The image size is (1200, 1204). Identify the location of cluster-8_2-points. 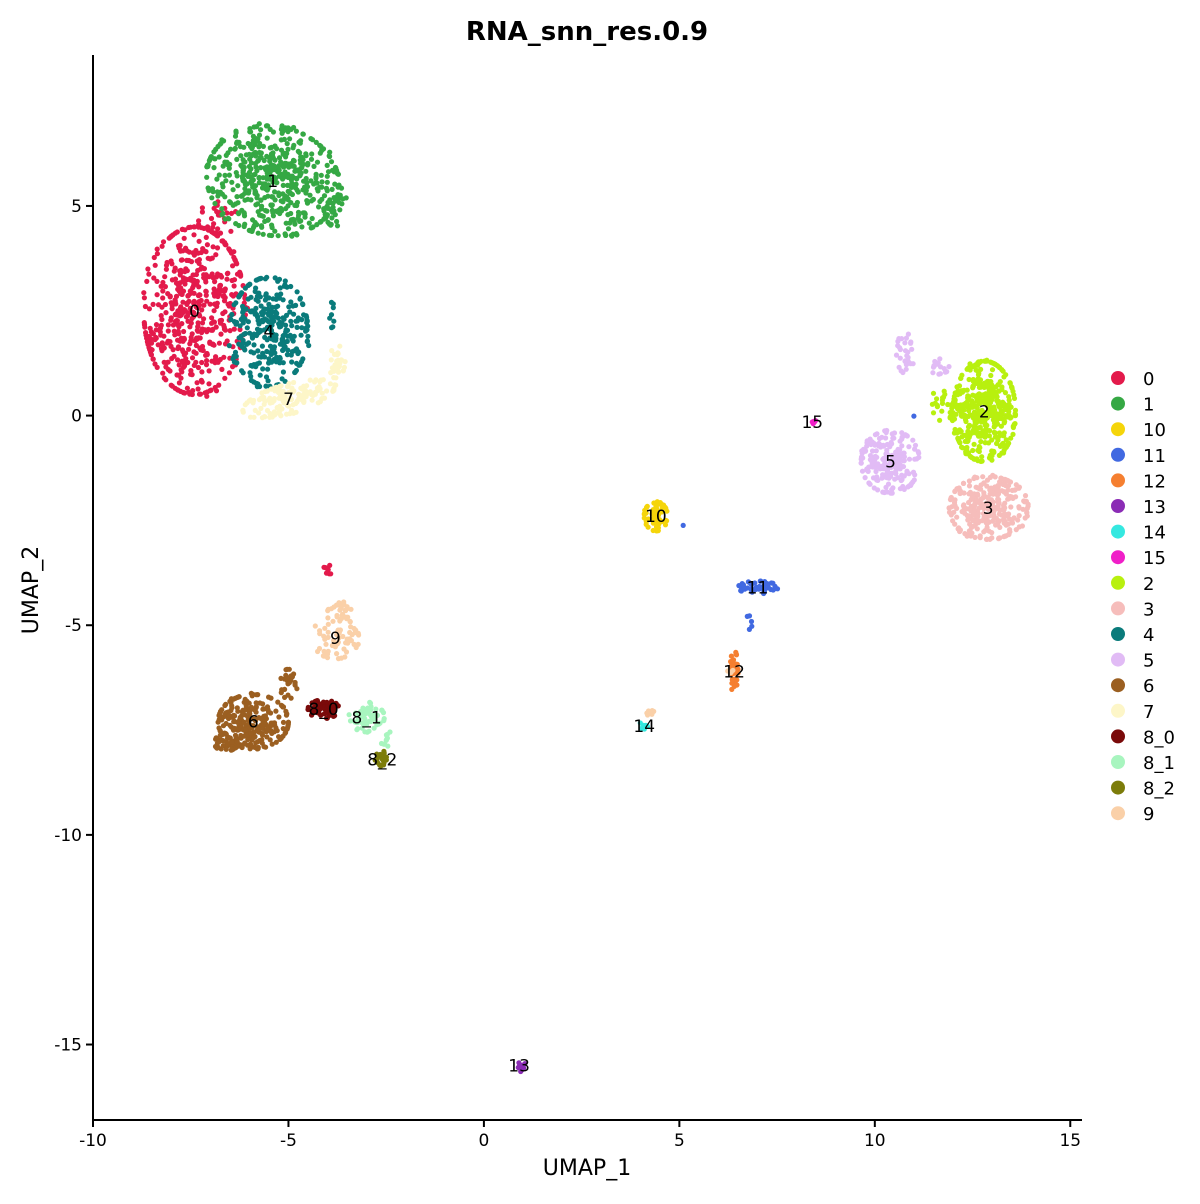
(380, 758).